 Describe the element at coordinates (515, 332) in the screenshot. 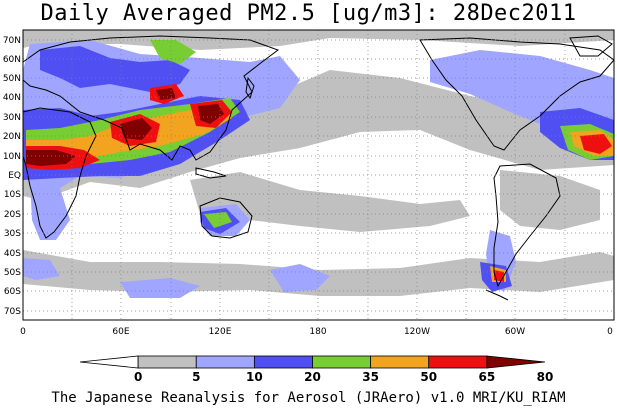

I see `lon-label: 60W` at that location.